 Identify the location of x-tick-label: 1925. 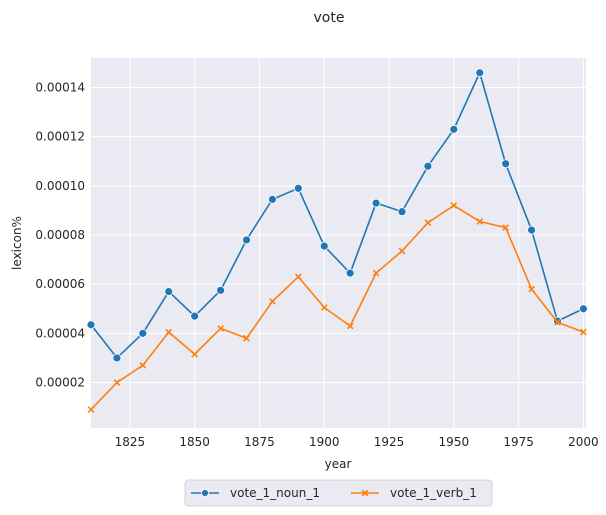
(389, 442).